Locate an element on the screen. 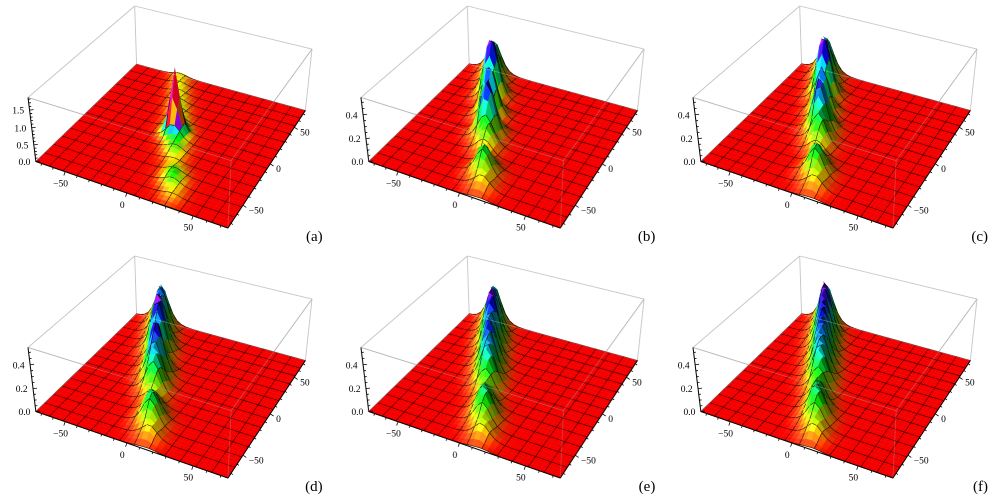  panel-caption-d: (d) is located at coordinates (314, 487).